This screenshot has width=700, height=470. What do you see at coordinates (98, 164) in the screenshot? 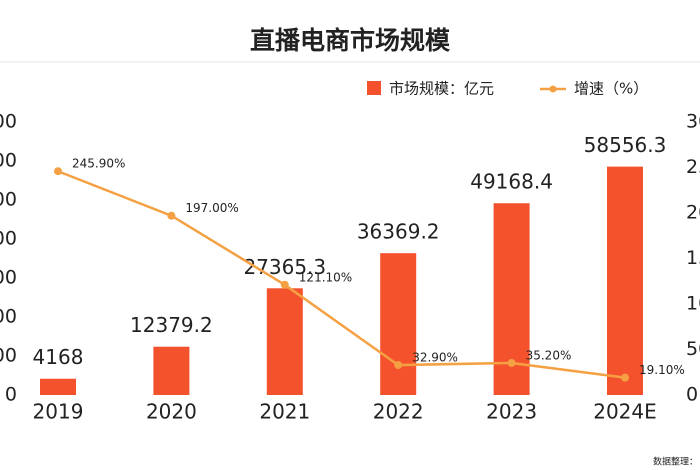
I see `line-value-label: 245.90%` at bounding box center [98, 164].